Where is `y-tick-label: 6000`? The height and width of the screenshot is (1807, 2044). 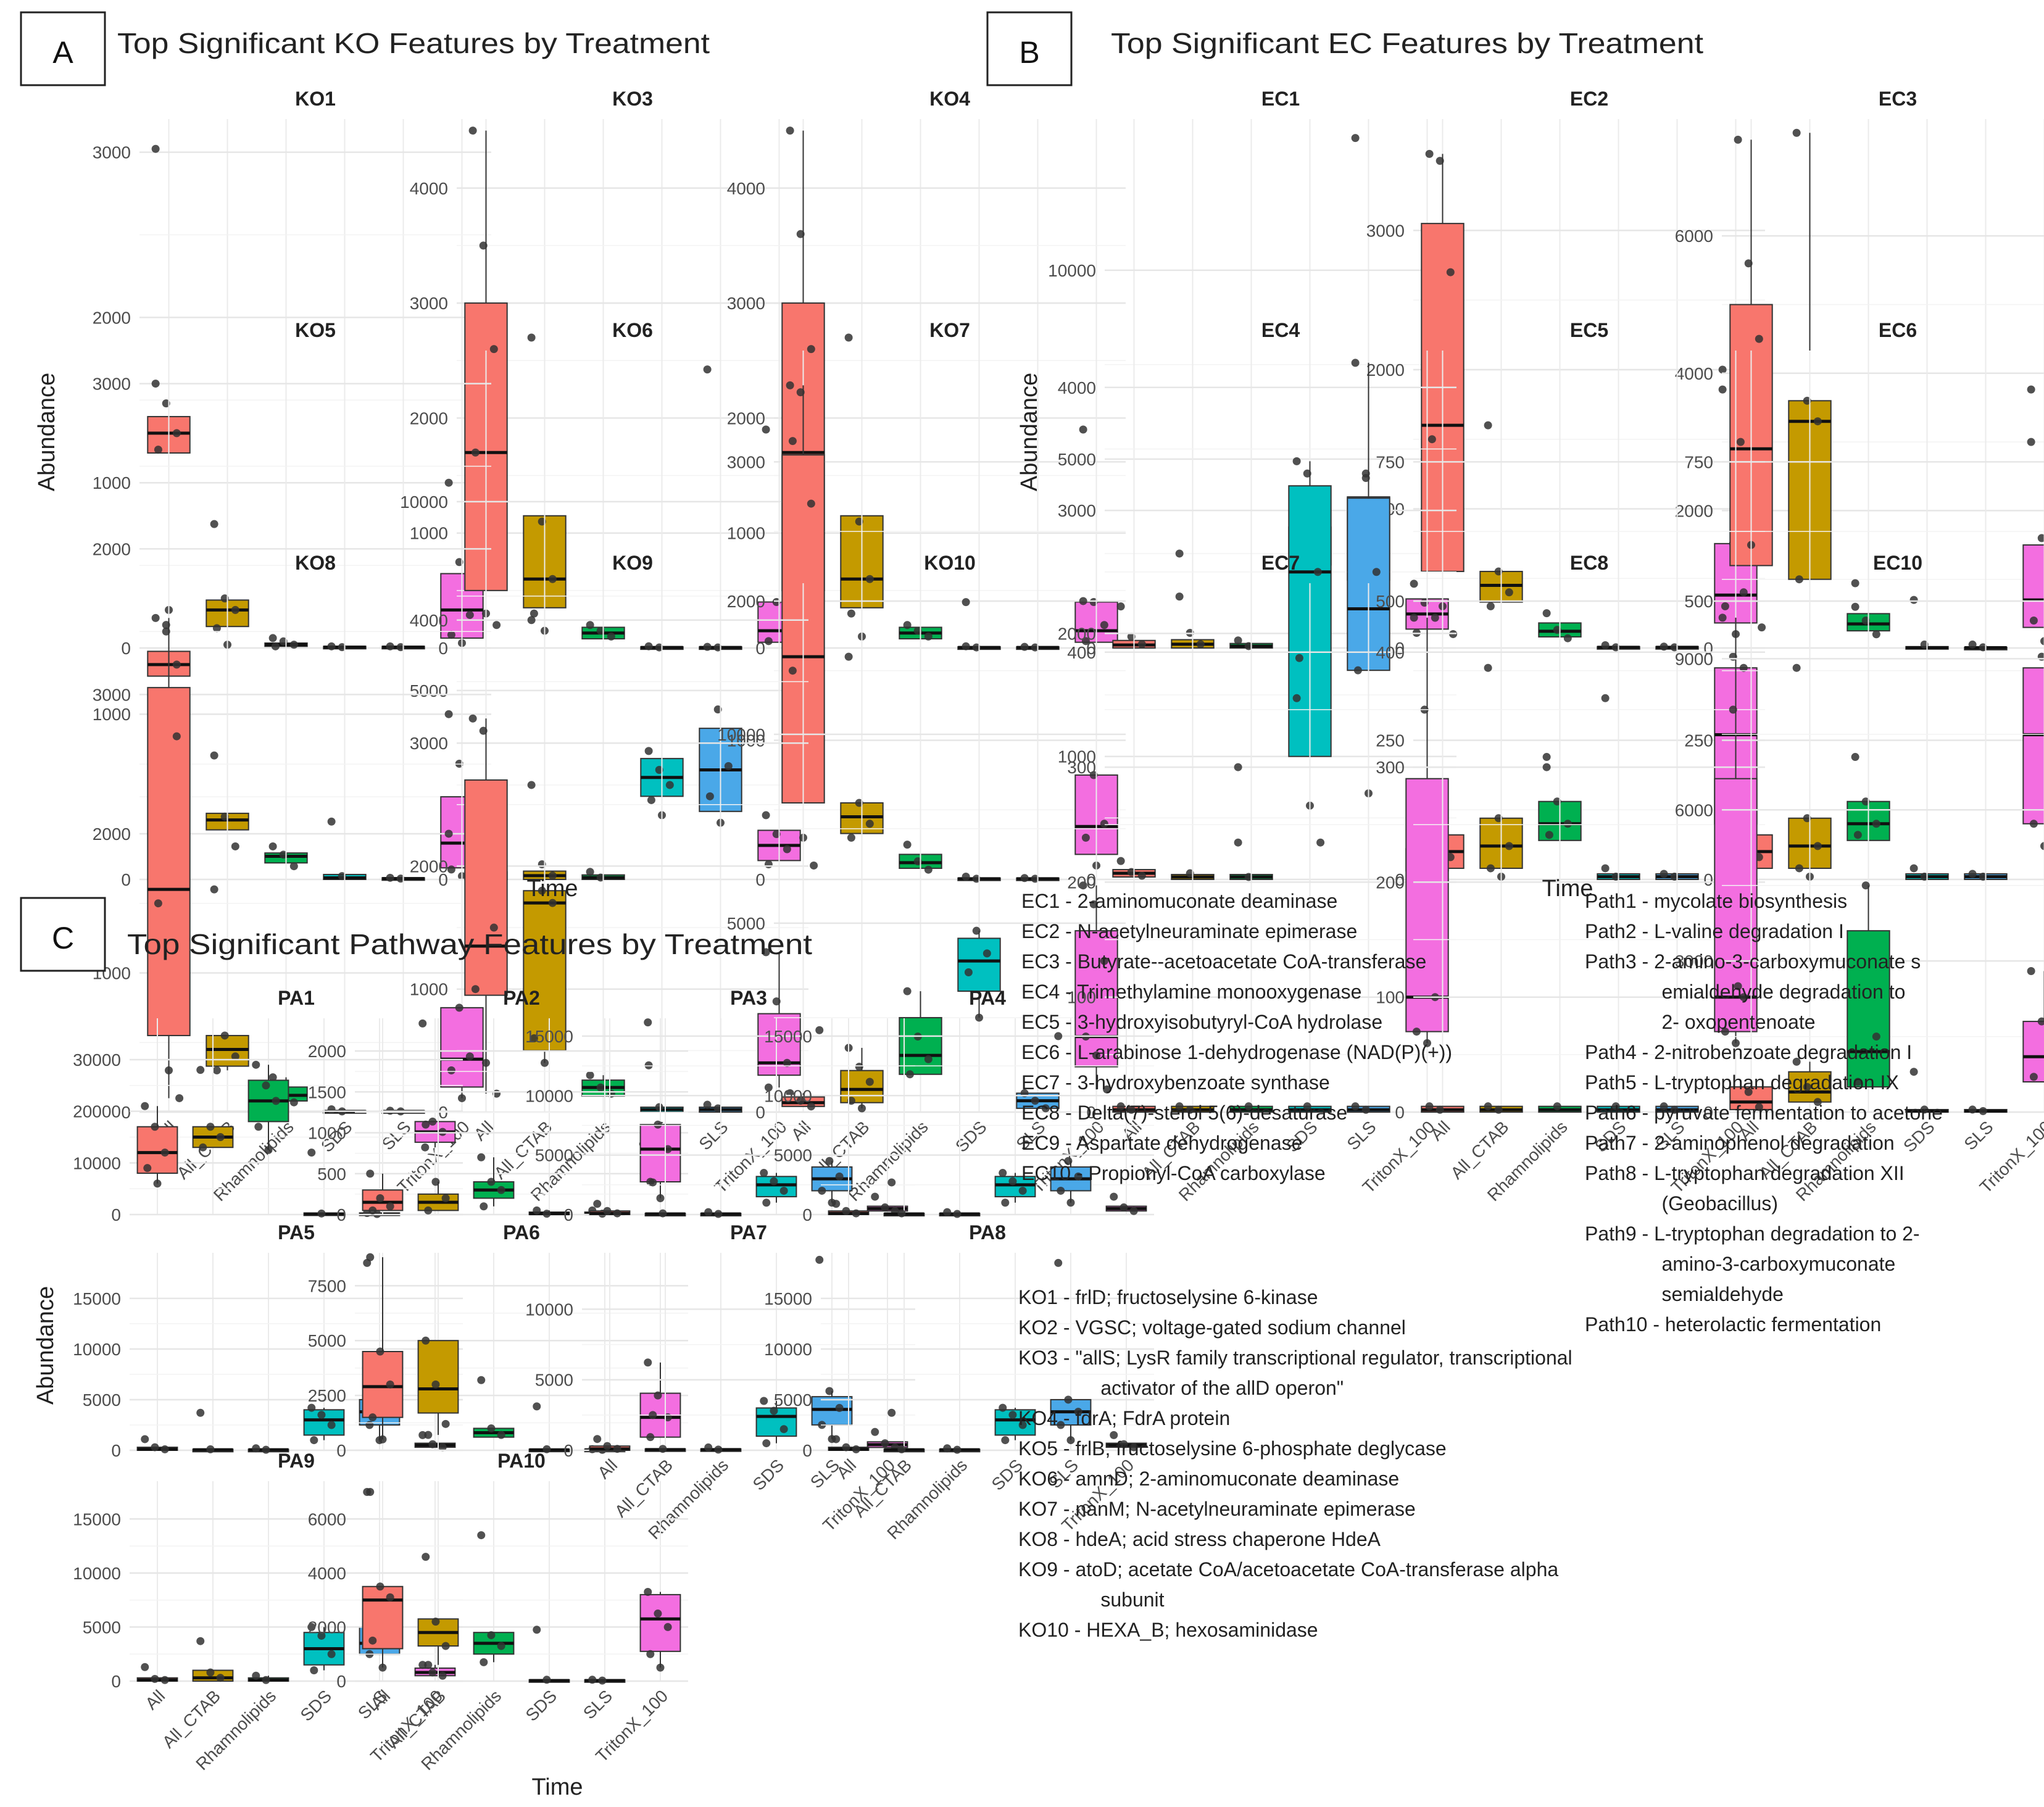 y-tick-label: 6000 is located at coordinates (1694, 810).